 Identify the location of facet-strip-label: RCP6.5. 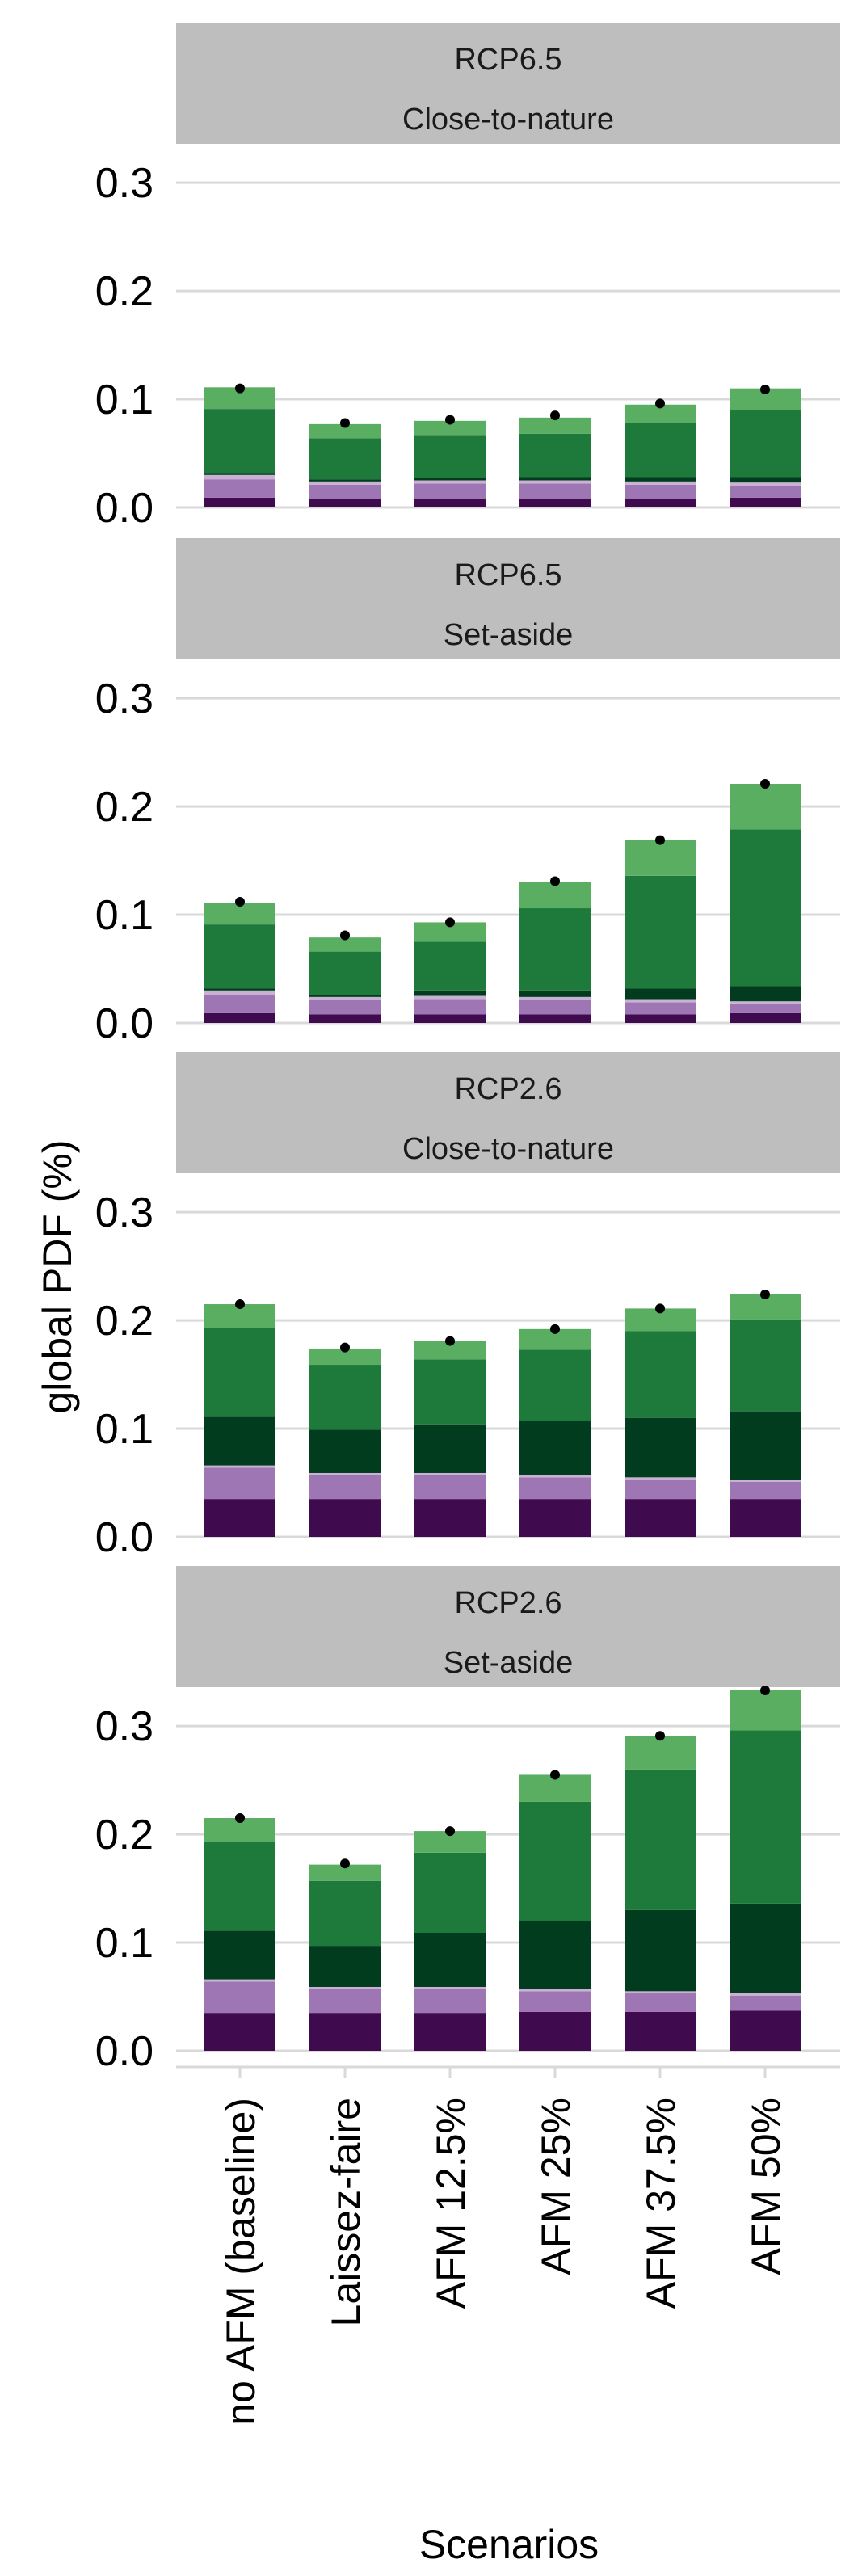
(507, 60).